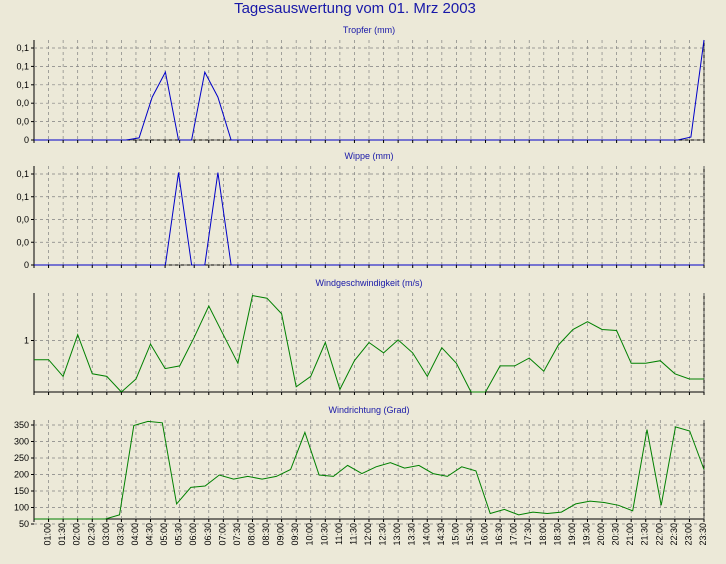 The image size is (726, 564). What do you see at coordinates (514, 534) in the screenshot?
I see `x-tick-label: 17:00` at bounding box center [514, 534].